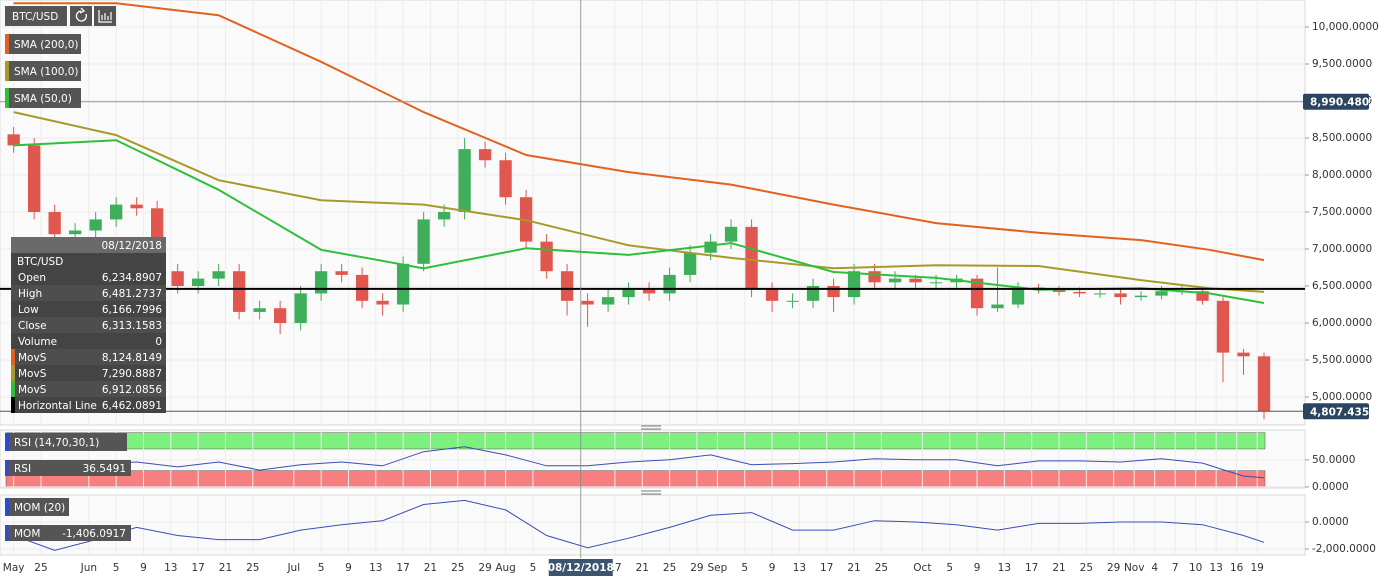  What do you see at coordinates (1336, 101) in the screenshot?
I see `price-label-box` at bounding box center [1336, 101].